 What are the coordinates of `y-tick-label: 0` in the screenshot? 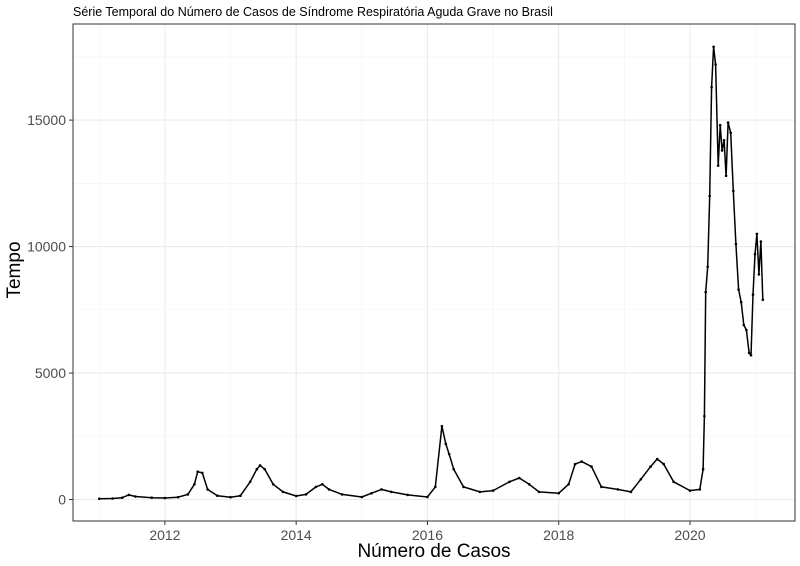 It's located at (62, 500).